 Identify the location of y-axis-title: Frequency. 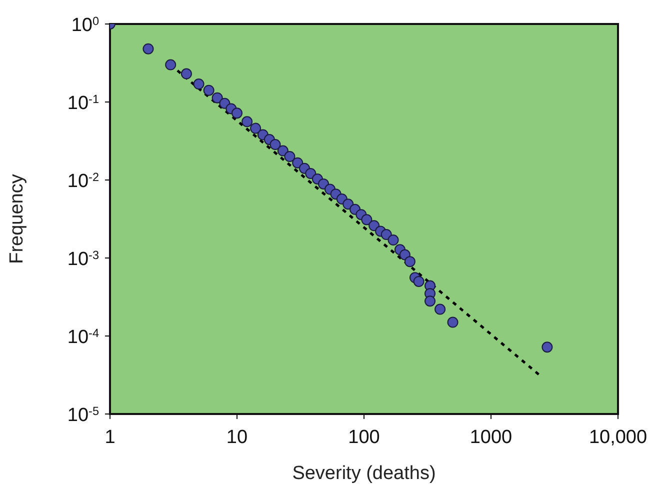
(17, 219).